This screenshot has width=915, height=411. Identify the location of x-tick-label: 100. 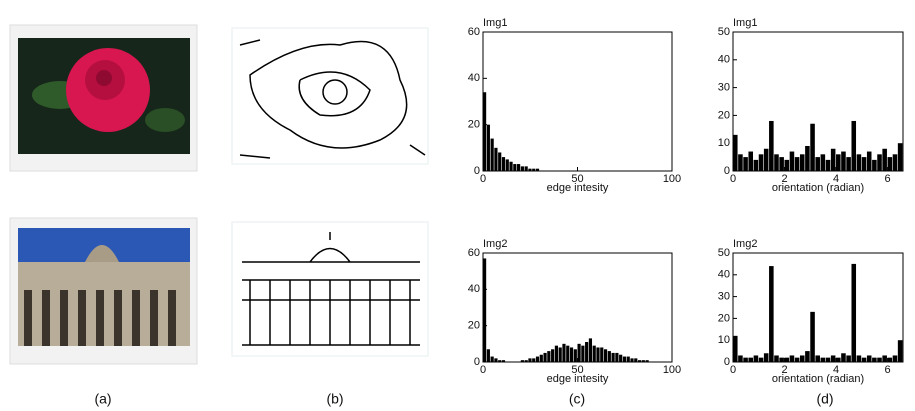
(672, 179).